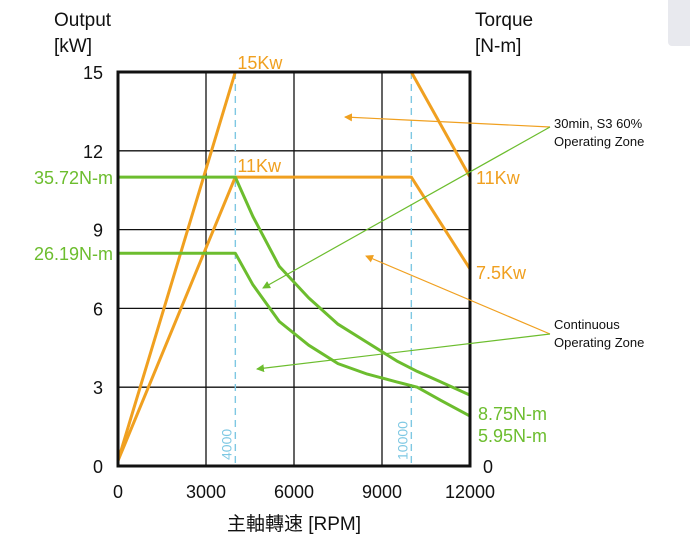  What do you see at coordinates (470, 492) in the screenshot?
I see `x-tick-label-12000: 12000` at bounding box center [470, 492].